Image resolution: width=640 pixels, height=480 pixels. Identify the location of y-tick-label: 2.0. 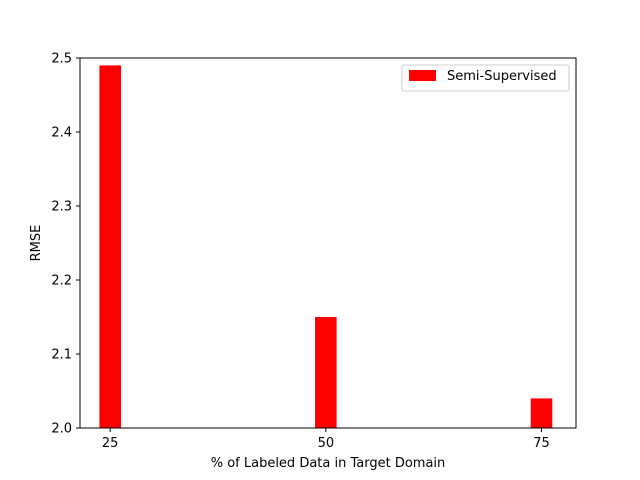
(61, 429).